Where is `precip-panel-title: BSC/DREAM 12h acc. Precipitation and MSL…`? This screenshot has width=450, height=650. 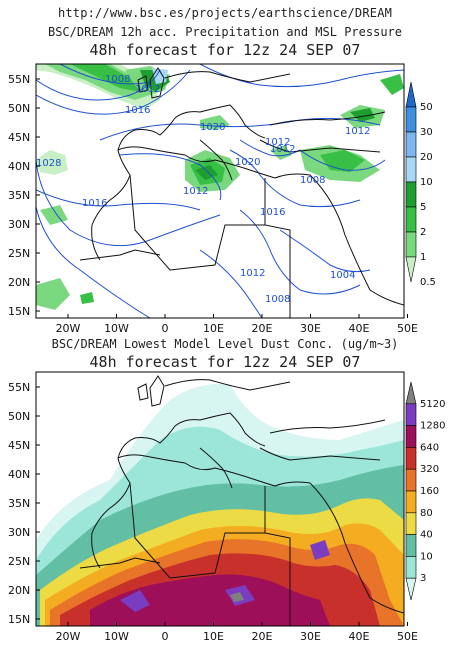 precip-panel-title: BSC/DREAM 12h acc. Precipitation and MSL… is located at coordinates (224, 32).